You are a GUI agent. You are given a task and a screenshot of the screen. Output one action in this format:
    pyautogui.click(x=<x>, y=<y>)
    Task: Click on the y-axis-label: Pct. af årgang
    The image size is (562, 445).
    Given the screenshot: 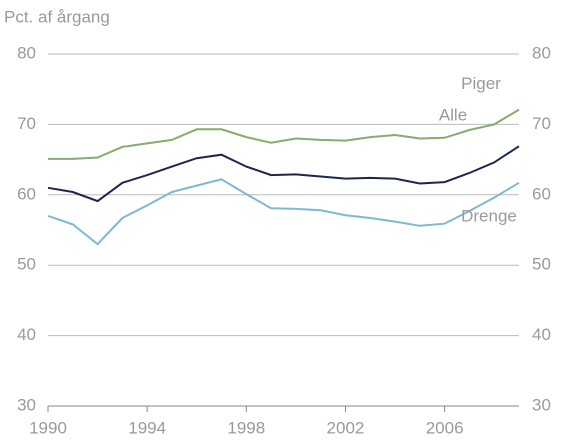 What is the action you would take?
    pyautogui.click(x=57, y=16)
    